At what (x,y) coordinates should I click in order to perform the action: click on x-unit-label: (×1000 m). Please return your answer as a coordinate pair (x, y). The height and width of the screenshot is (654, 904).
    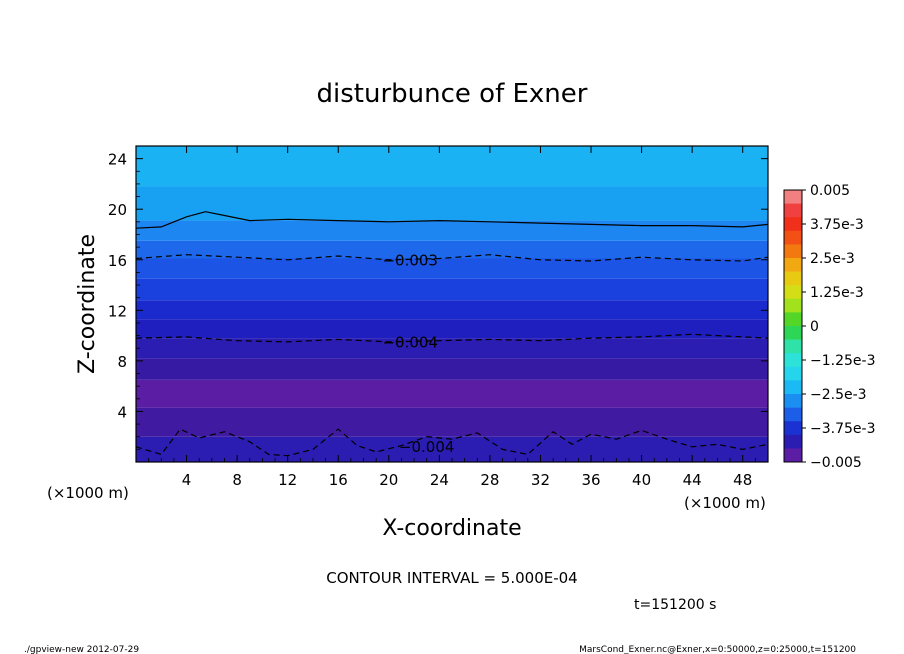
    Looking at the image, I should click on (725, 503).